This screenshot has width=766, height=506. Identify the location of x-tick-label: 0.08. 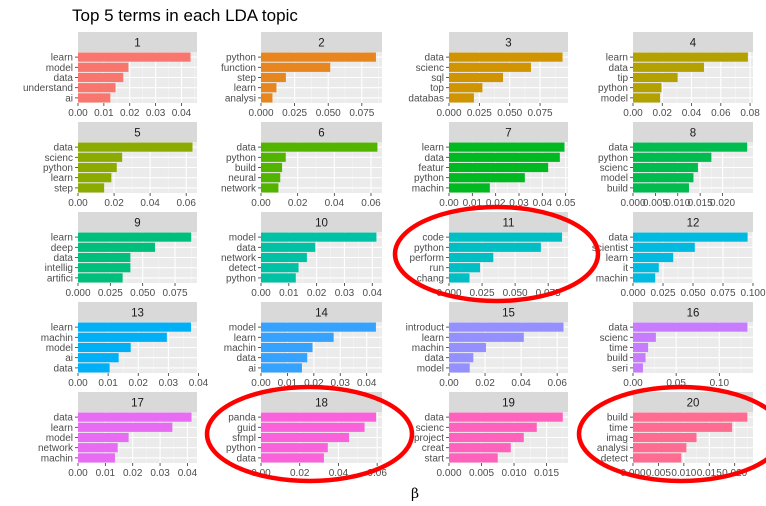
(750, 113).